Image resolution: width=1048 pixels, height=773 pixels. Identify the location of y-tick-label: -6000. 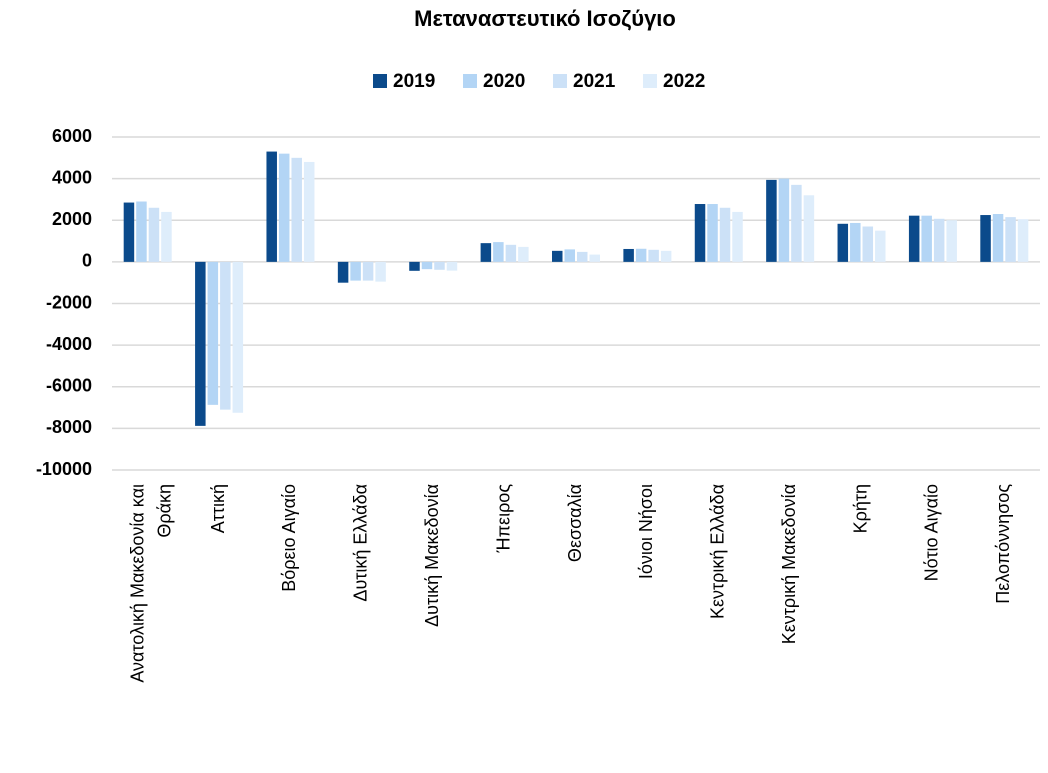
(69, 386).